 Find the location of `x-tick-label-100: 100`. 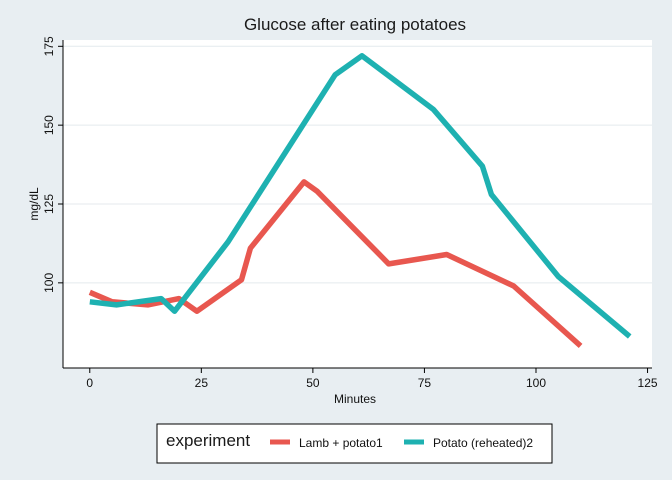

x-tick-label-100: 100 is located at coordinates (536, 383).